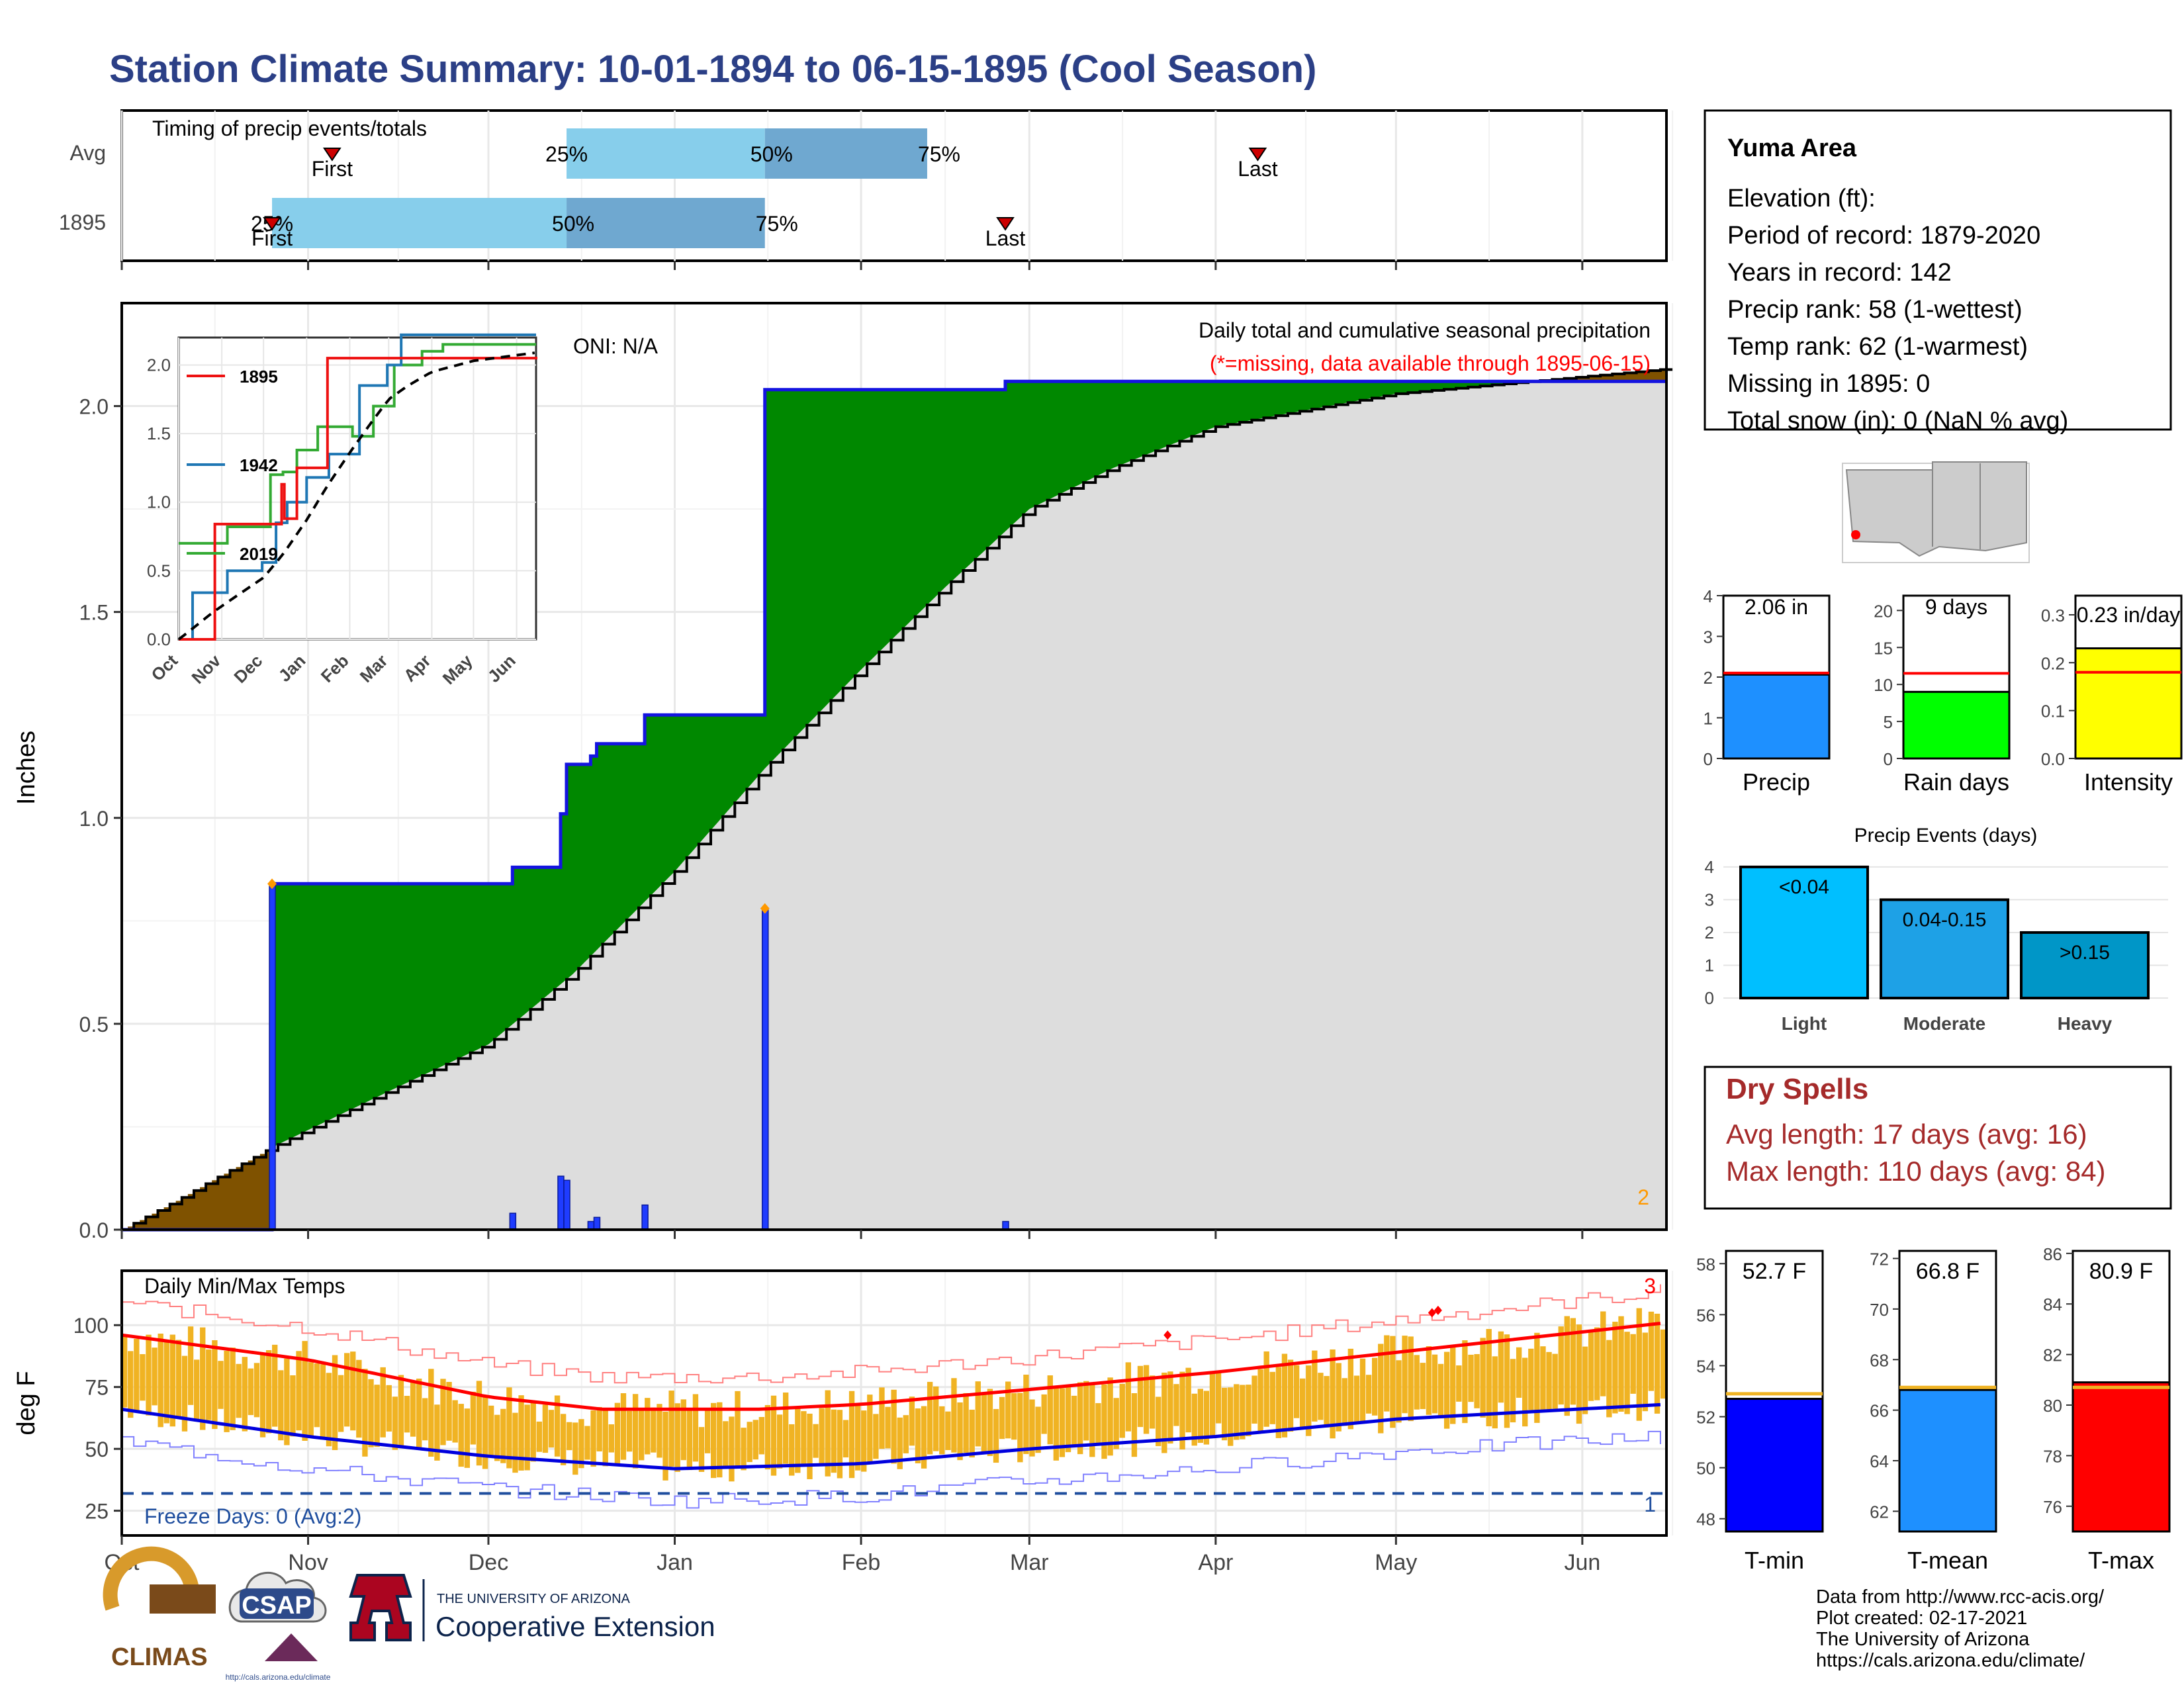  I want to click on inset-legend-label: 1942, so click(259, 465).